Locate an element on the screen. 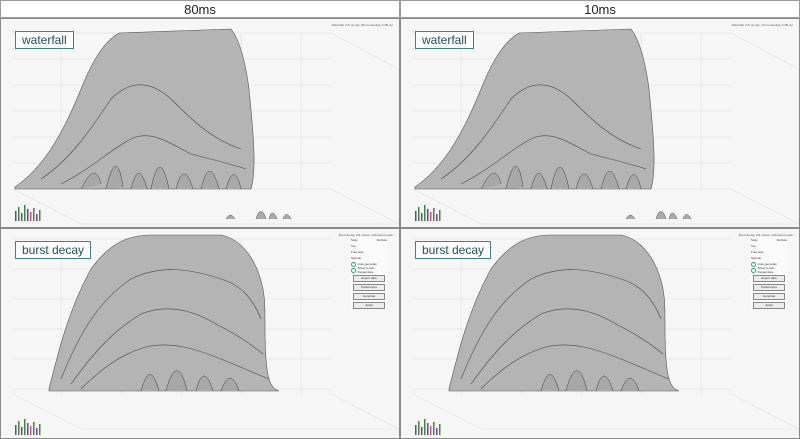 The width and height of the screenshot is (800, 439). column-header-10ms: 10ms is located at coordinates (600, 9).